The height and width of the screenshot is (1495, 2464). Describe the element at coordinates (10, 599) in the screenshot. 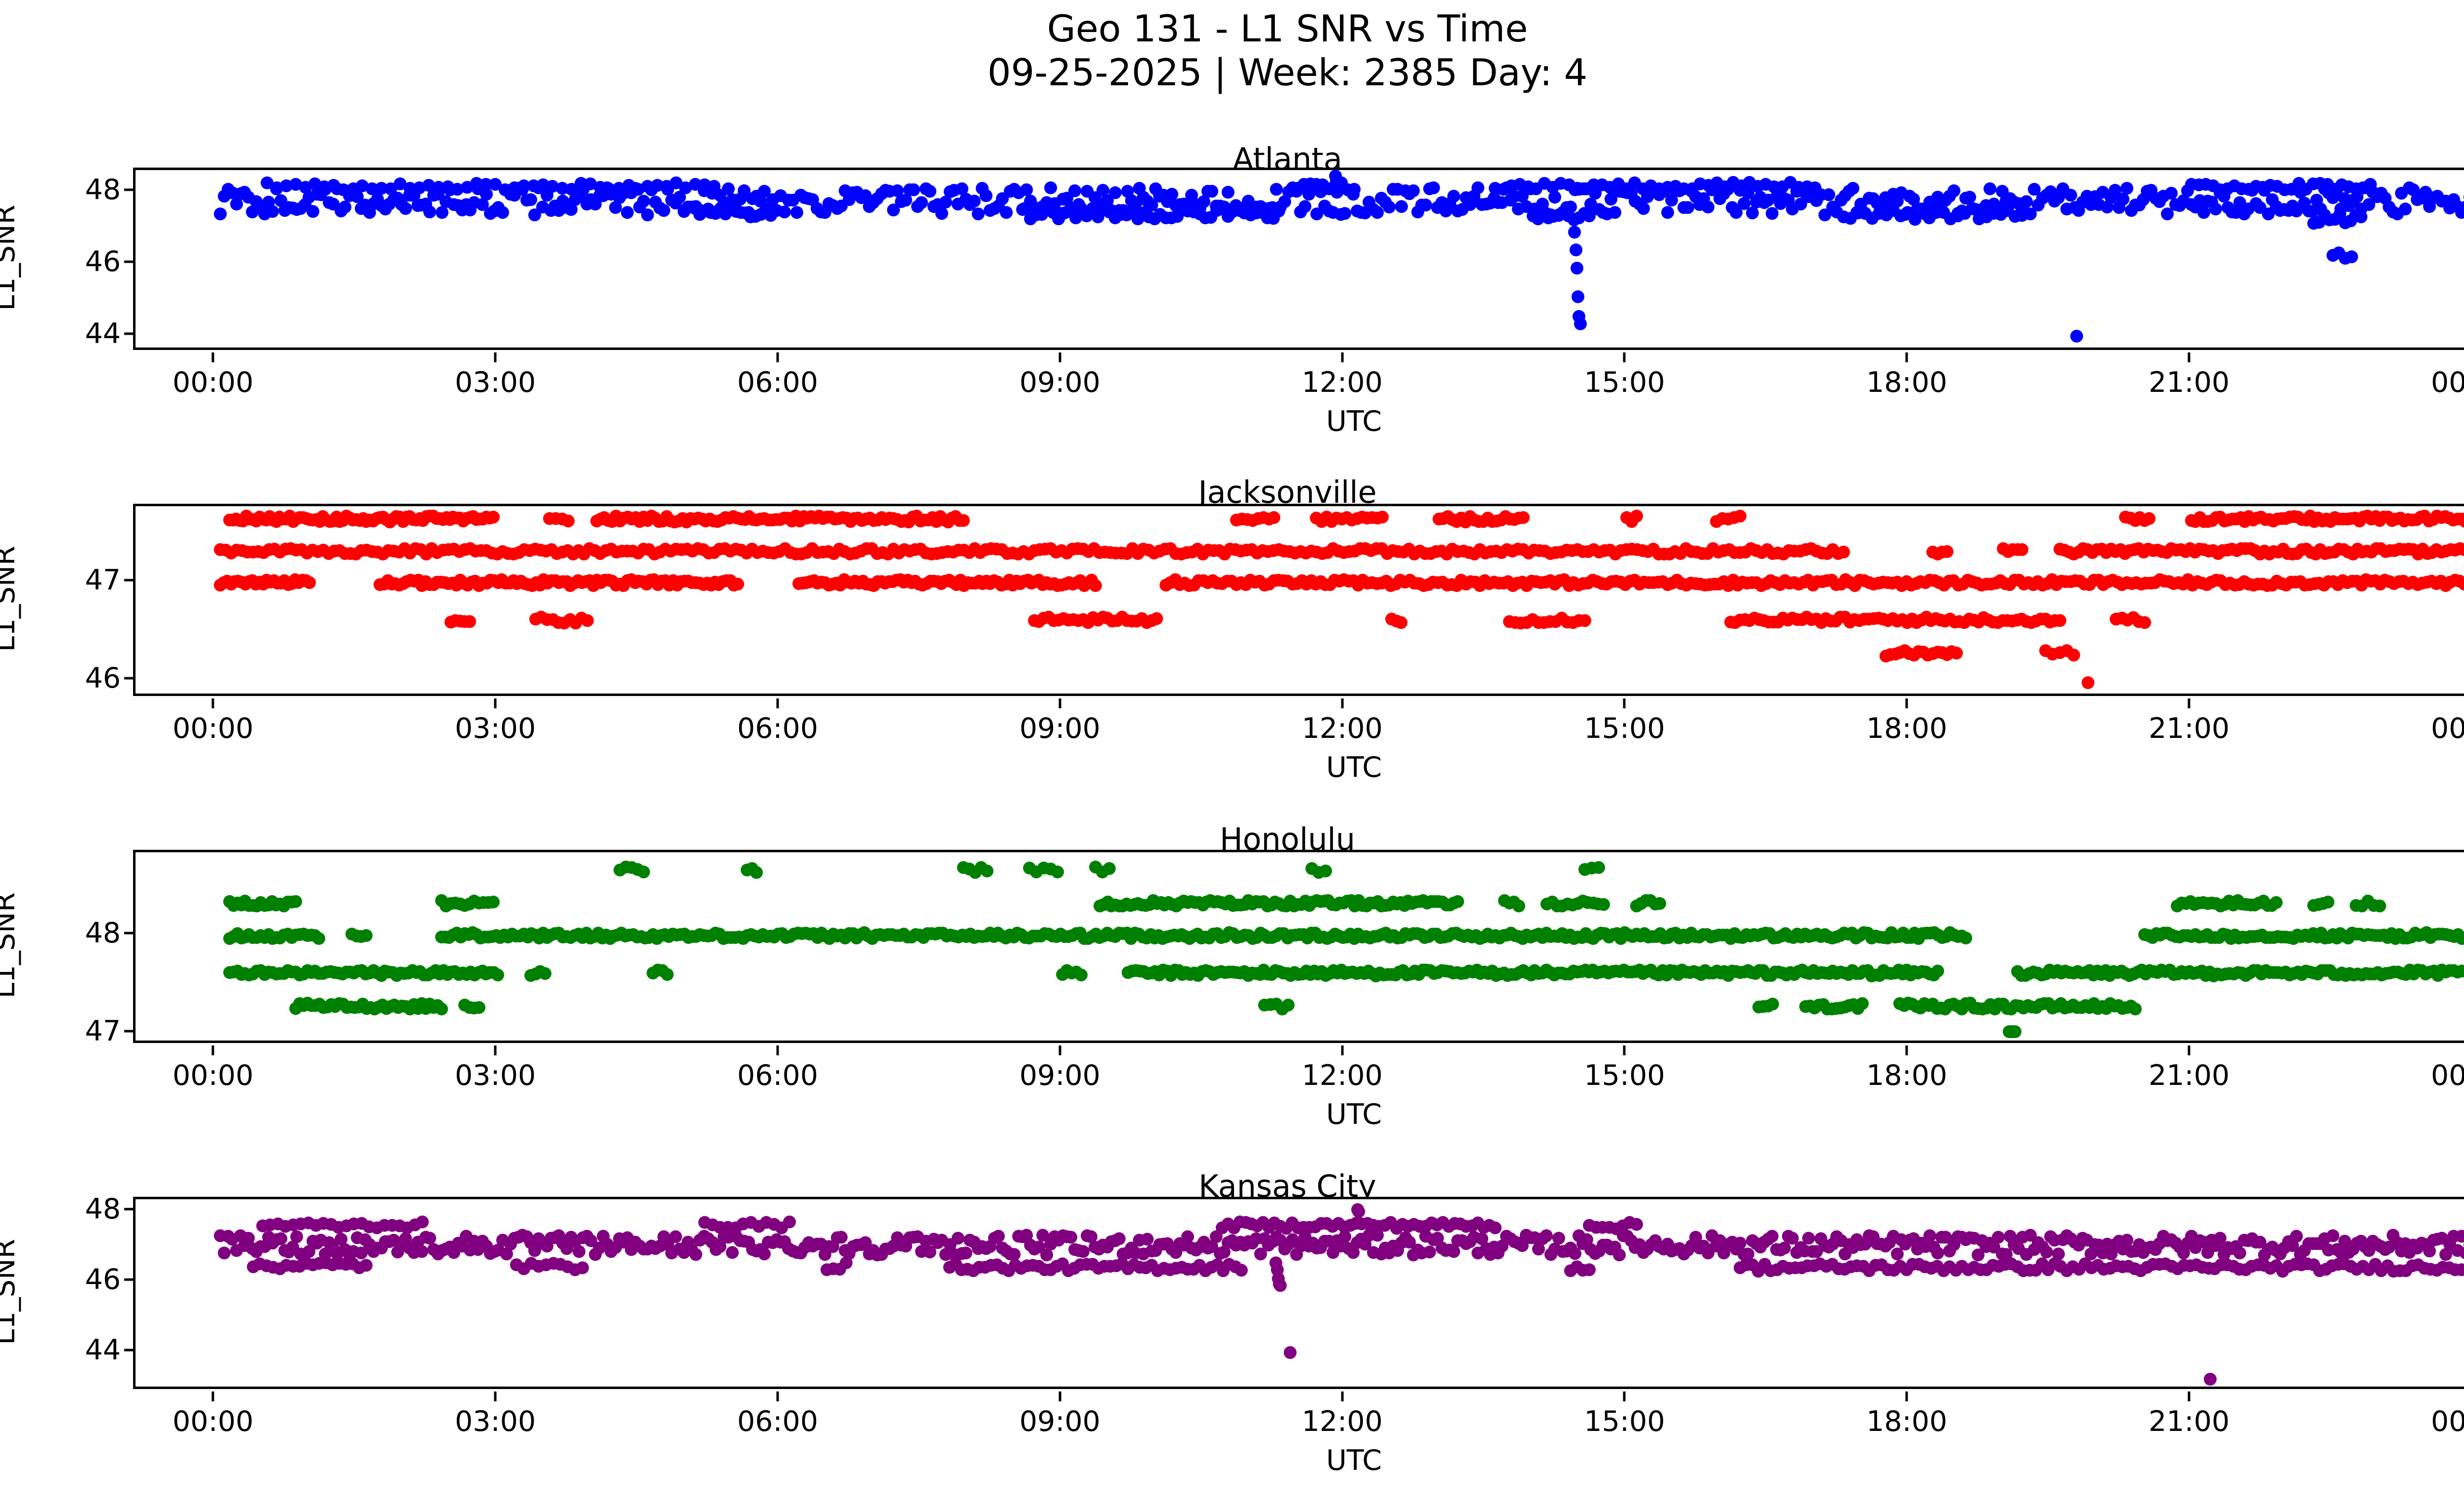

I see `y-axis-label: L1_SNR` at that location.